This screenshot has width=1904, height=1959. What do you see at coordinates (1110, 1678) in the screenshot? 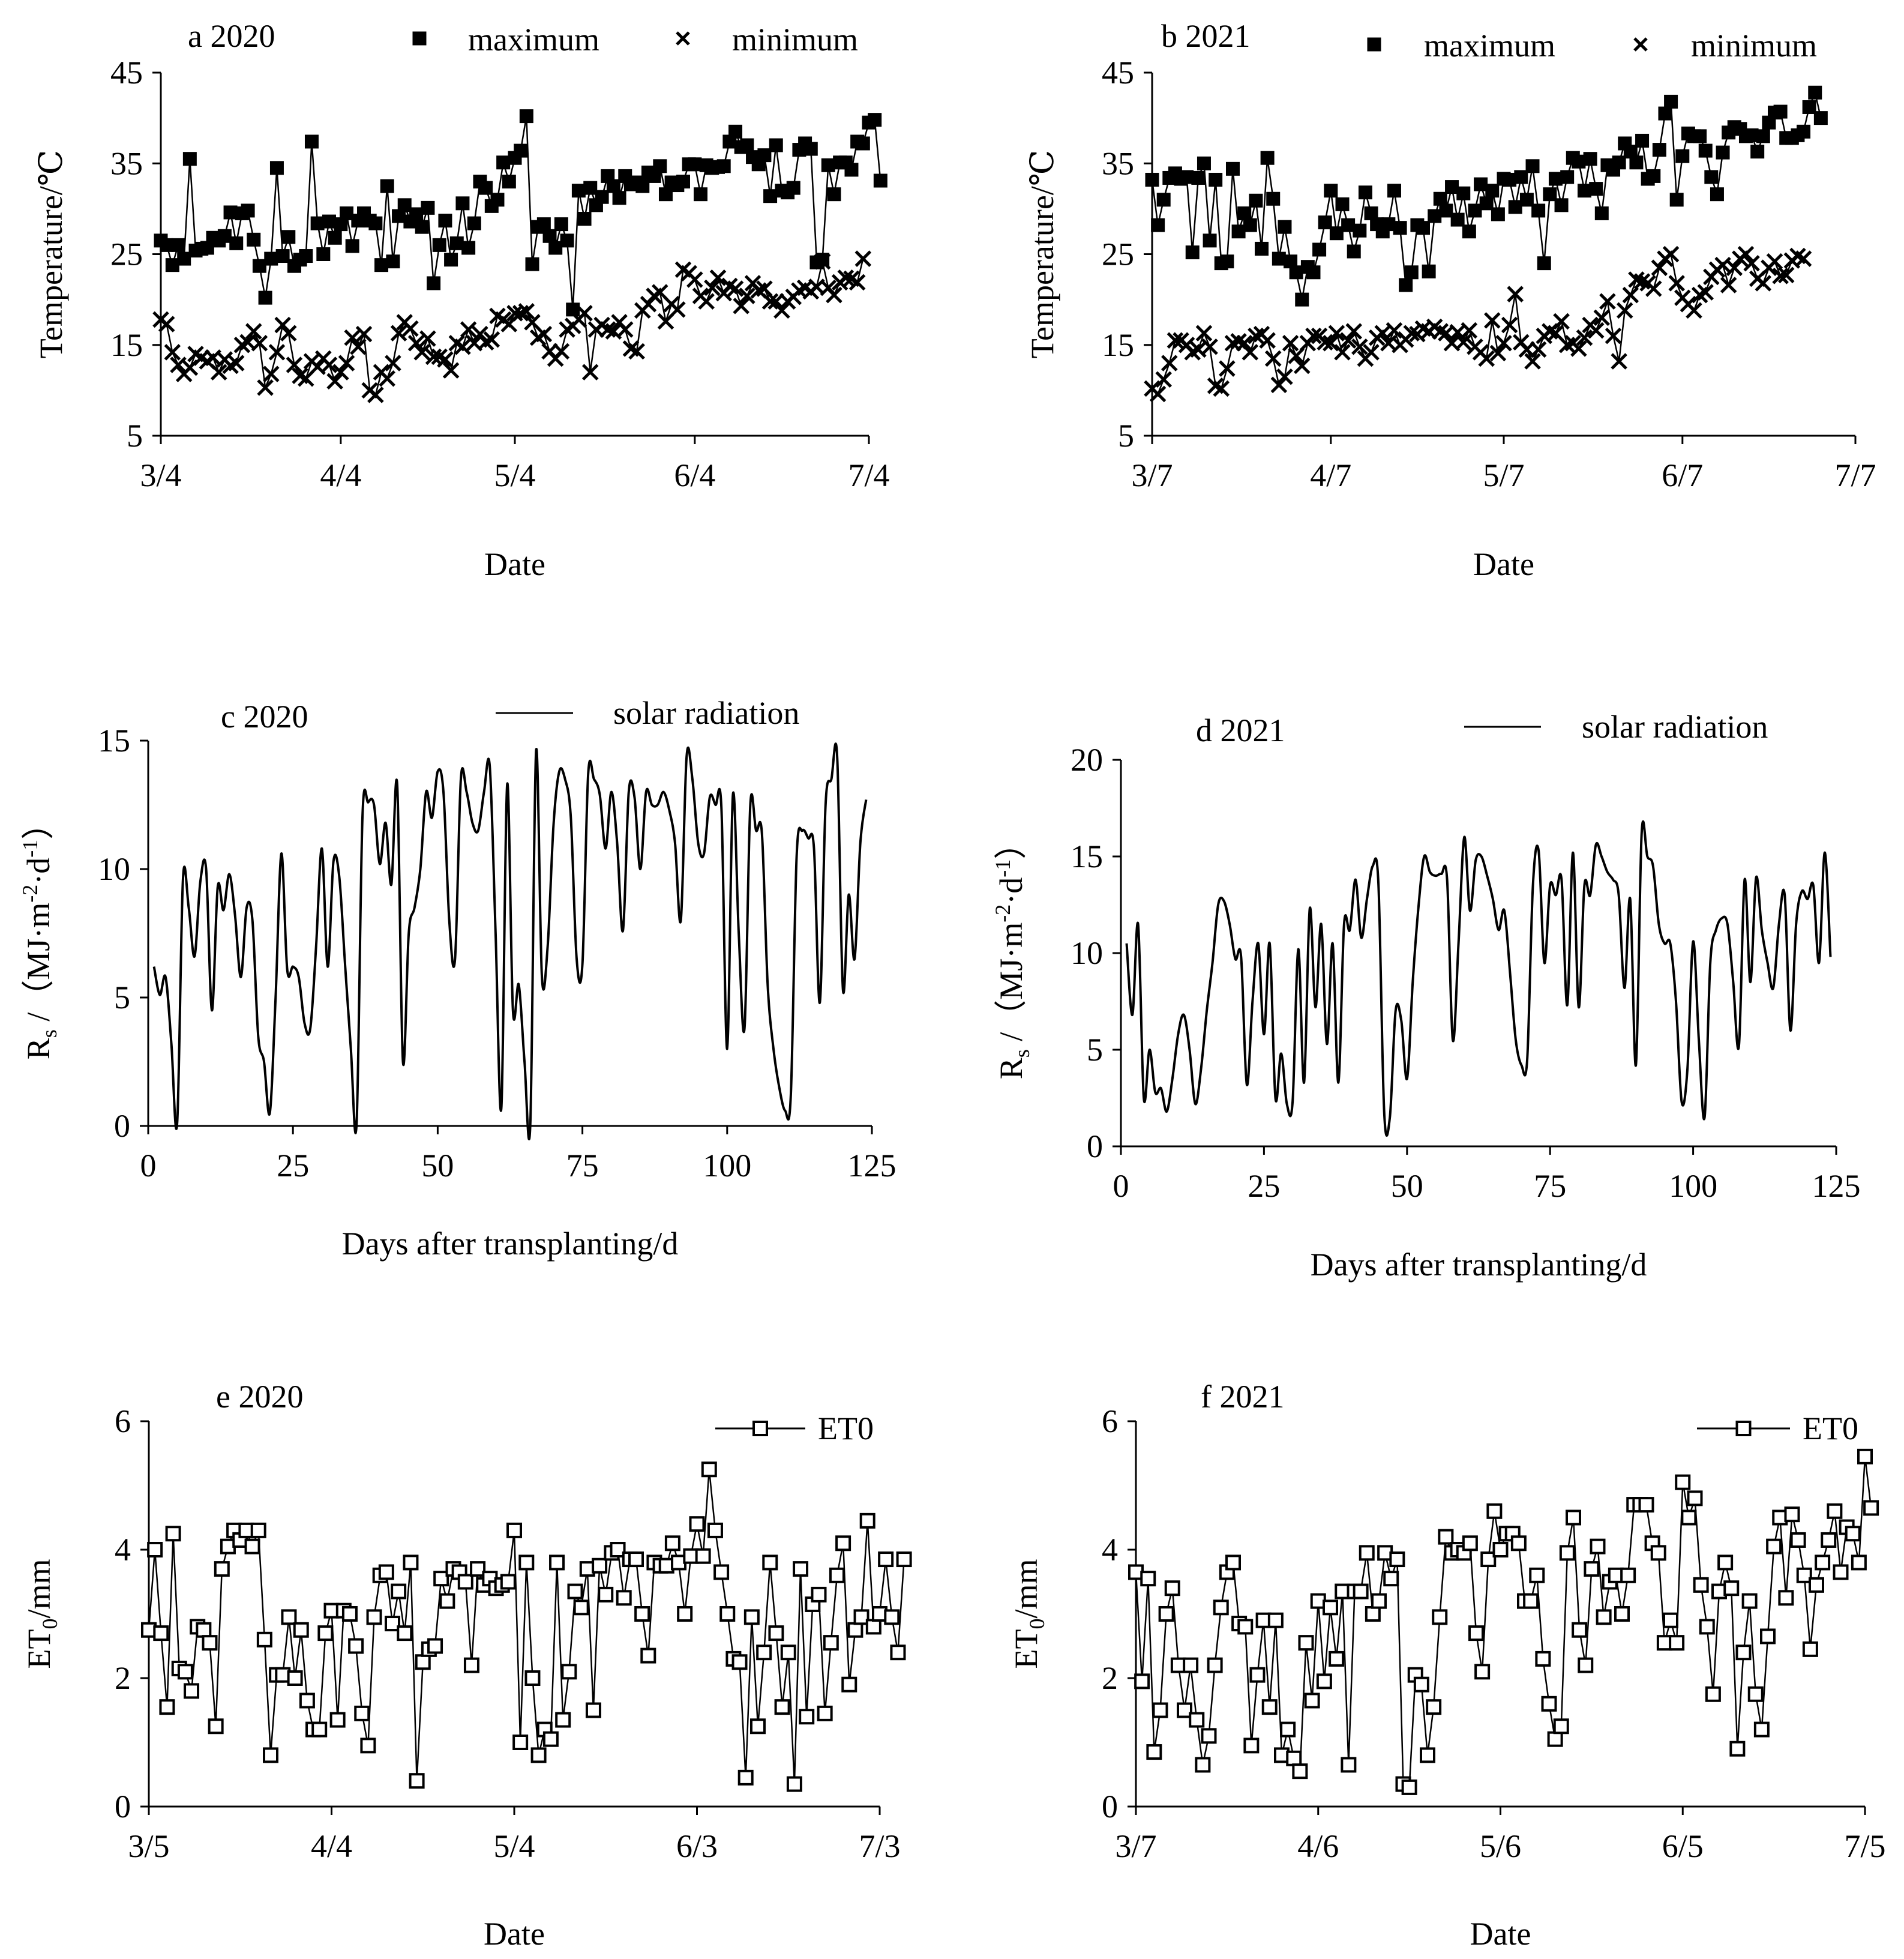
I see `y-tick-label: 2` at bounding box center [1110, 1678].